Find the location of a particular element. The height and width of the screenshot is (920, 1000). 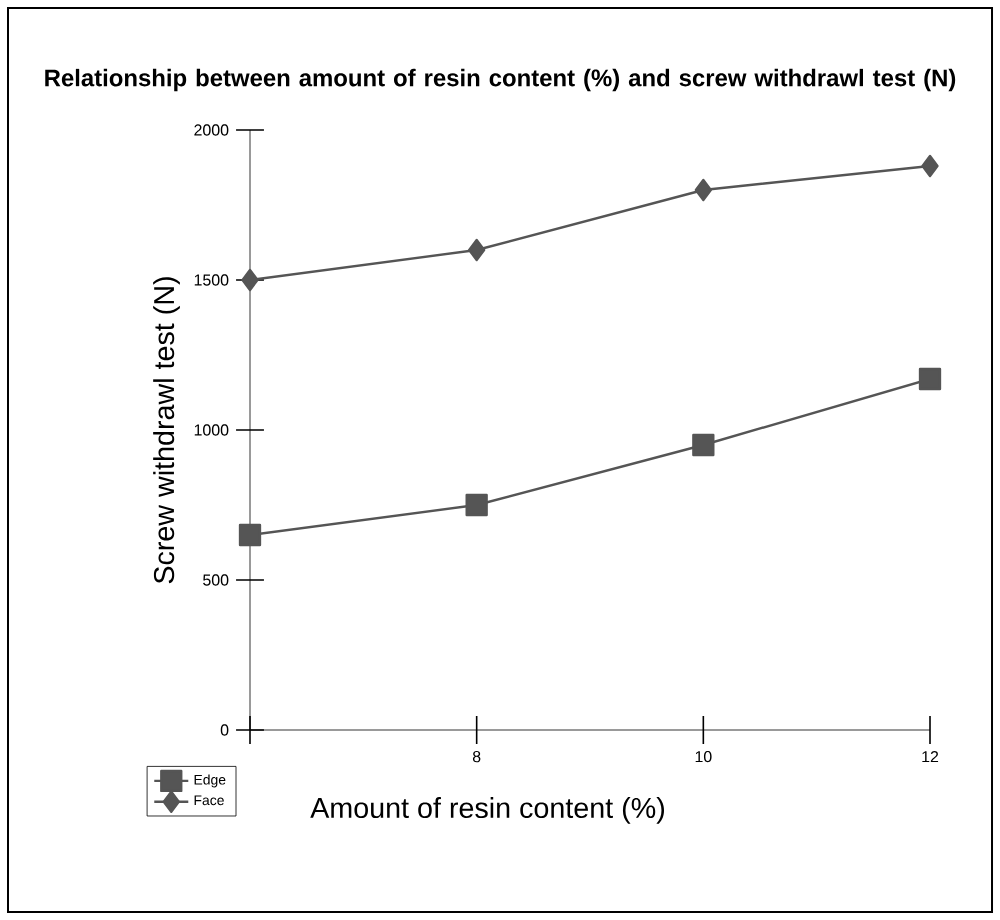

chart-title: Relationship between amount of resin content (%) and screw withdrawl test (N) is located at coordinates (500, 80).